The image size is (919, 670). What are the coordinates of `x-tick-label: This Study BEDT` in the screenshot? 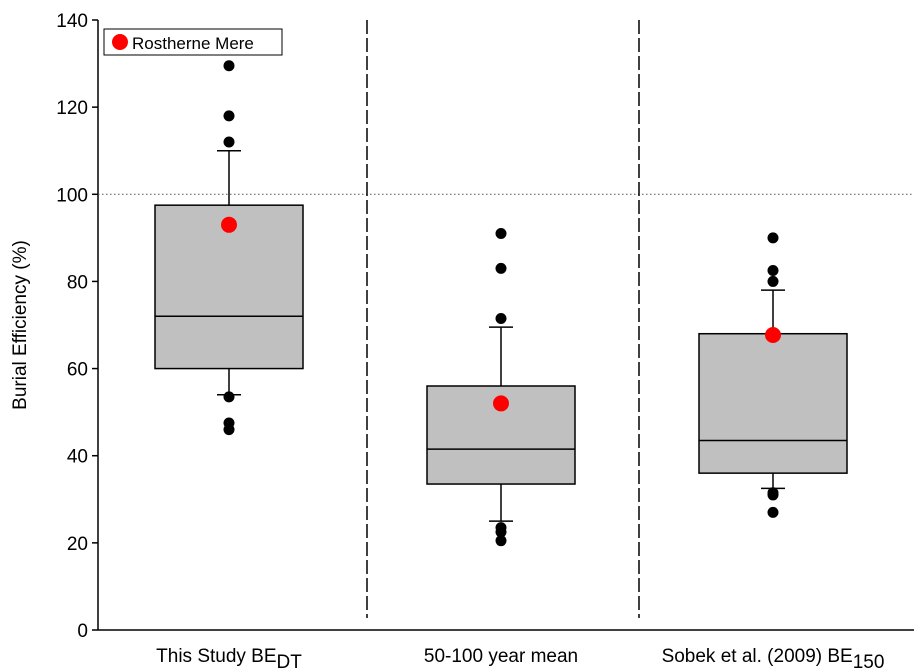 It's located at (229, 658).